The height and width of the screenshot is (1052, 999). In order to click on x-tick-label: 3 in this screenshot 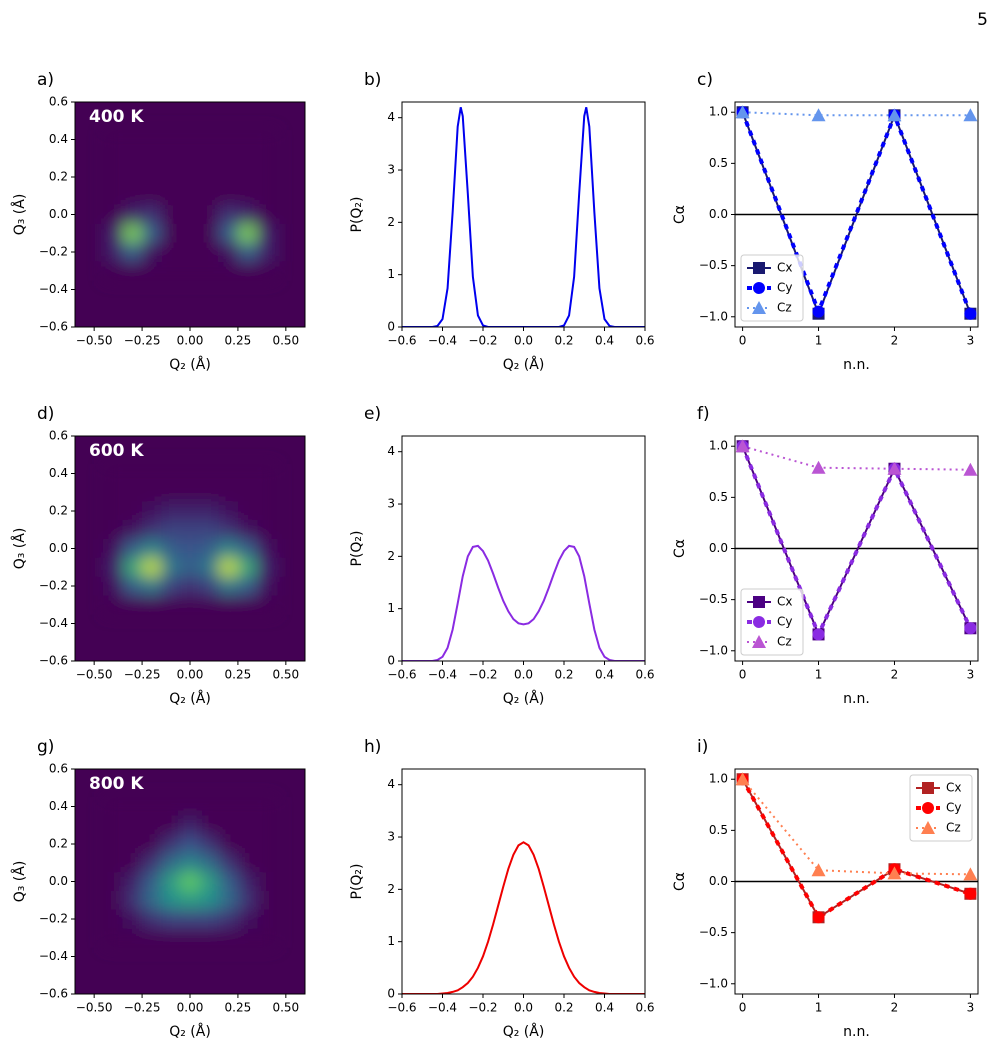, I will do `click(971, 341)`.